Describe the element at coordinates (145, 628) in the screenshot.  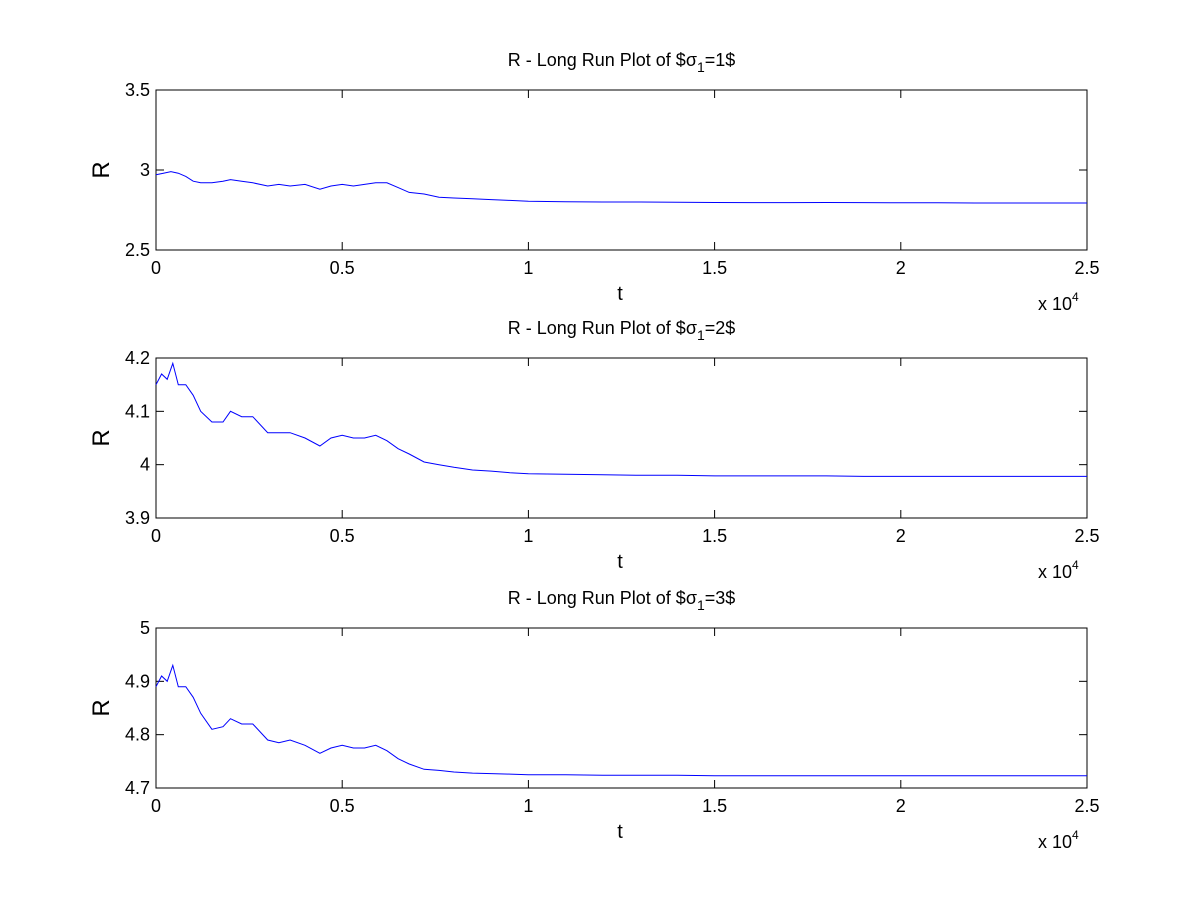
I see `y-tick-label: 5` at that location.